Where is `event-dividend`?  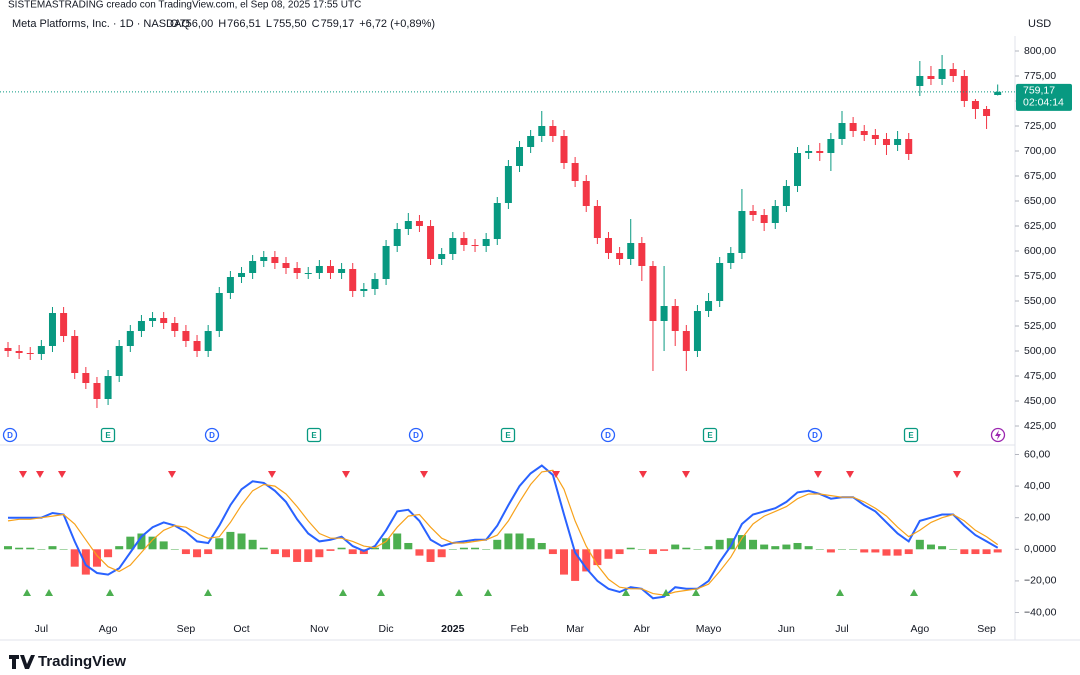 event-dividend is located at coordinates (608, 435).